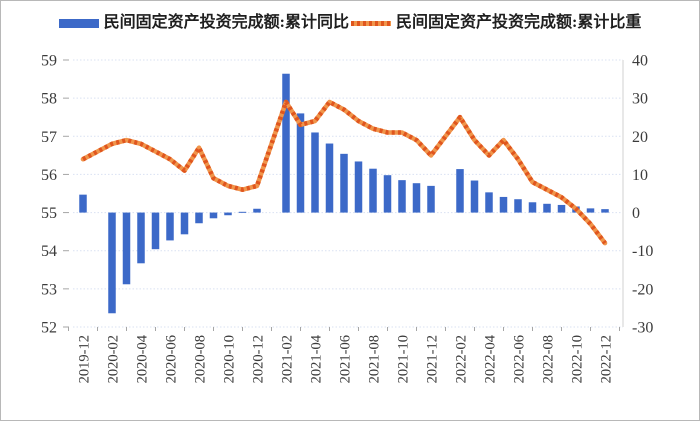 Image resolution: width=700 pixels, height=421 pixels. What do you see at coordinates (317, 358) in the screenshot?
I see `svg-text: 2021-04` at bounding box center [317, 358].